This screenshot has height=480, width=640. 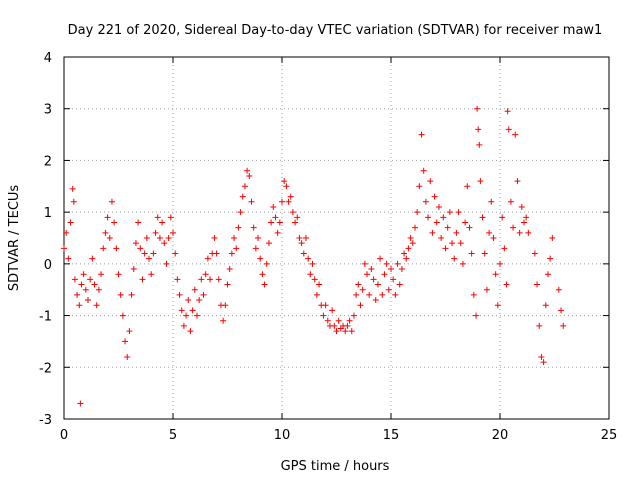 I want to click on y-tick-label: -1, so click(x=45, y=317).